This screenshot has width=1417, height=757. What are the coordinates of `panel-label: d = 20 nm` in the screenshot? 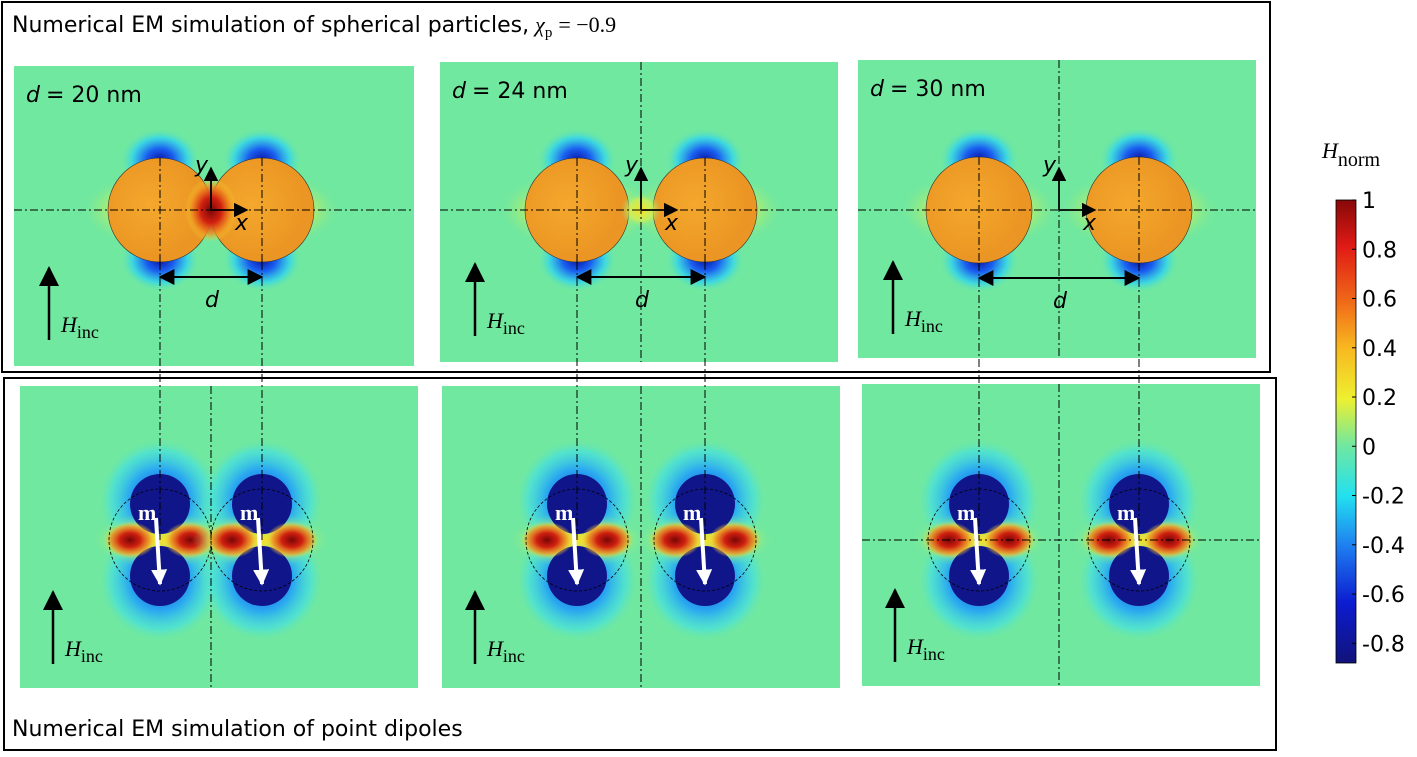 It's located at (84, 95).